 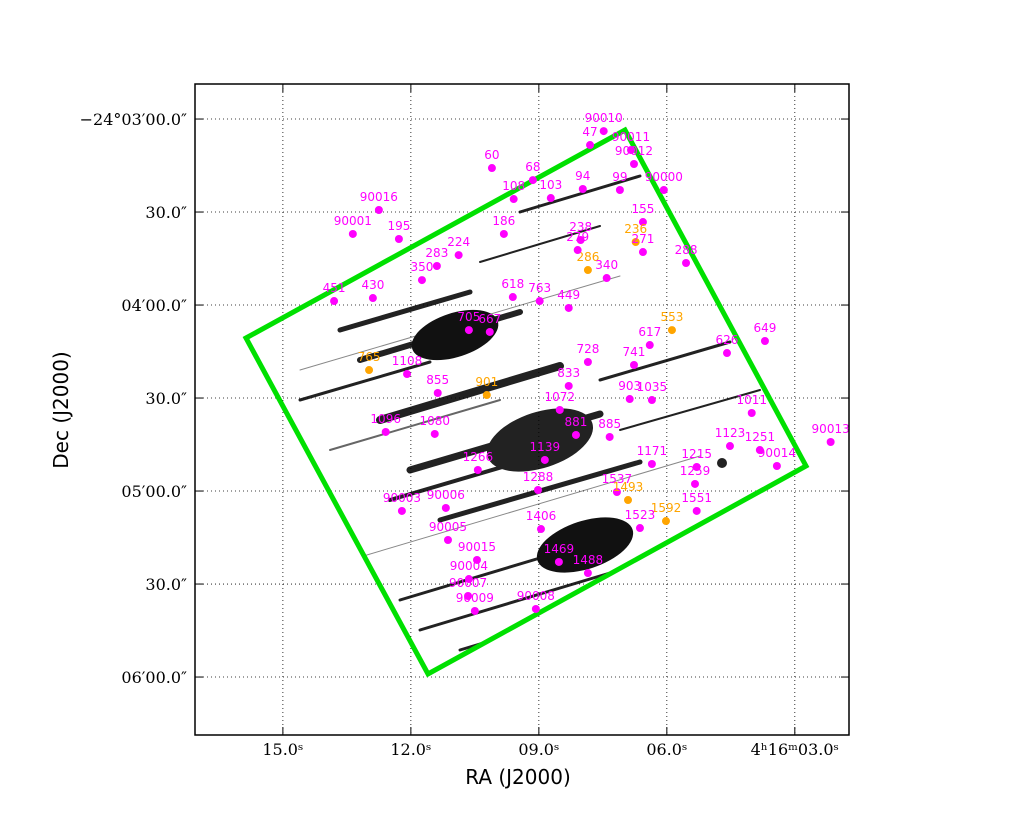 I want to click on x-tick-label: 12.0ˢ, so click(x=410, y=749).